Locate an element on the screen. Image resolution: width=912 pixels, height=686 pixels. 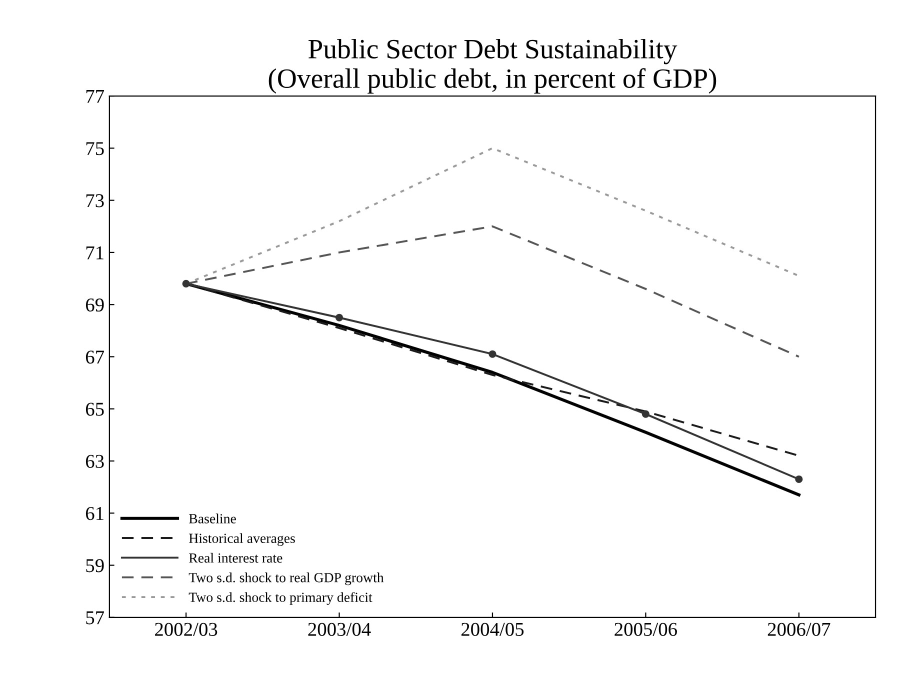
x-tick-label: 2006/07 is located at coordinates (799, 629).